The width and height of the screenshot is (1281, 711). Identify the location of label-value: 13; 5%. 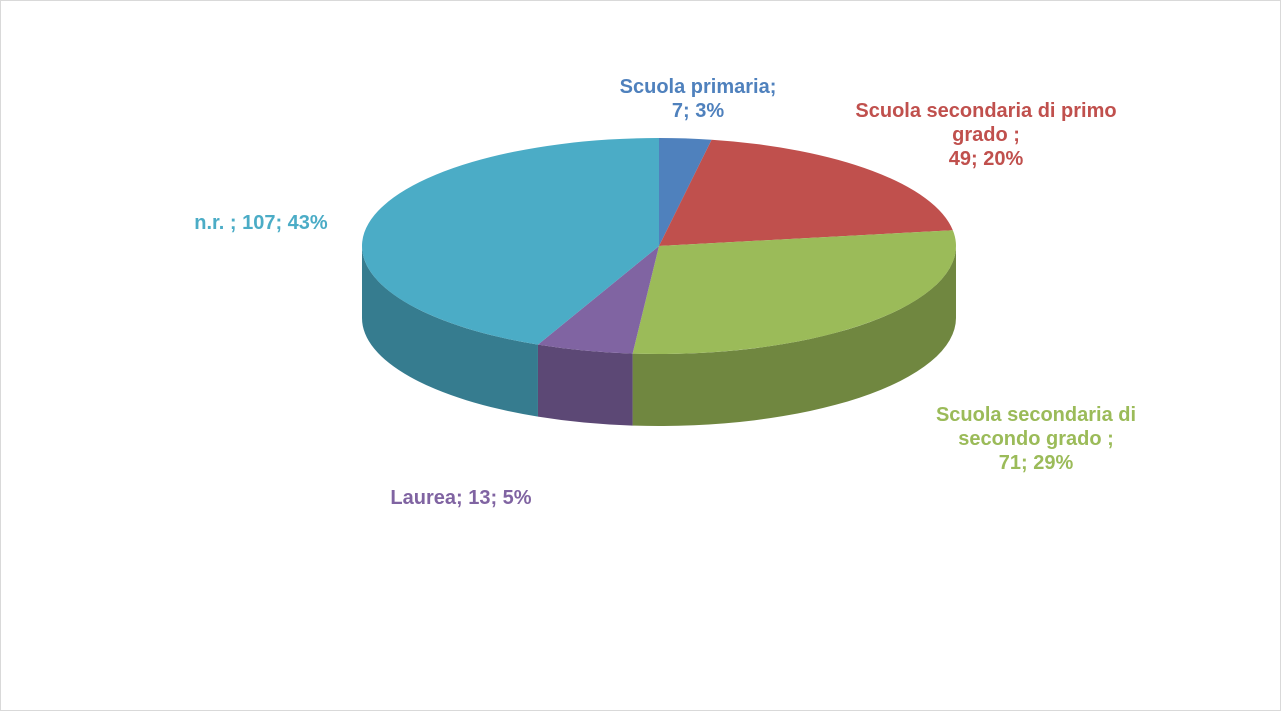
(500, 498).